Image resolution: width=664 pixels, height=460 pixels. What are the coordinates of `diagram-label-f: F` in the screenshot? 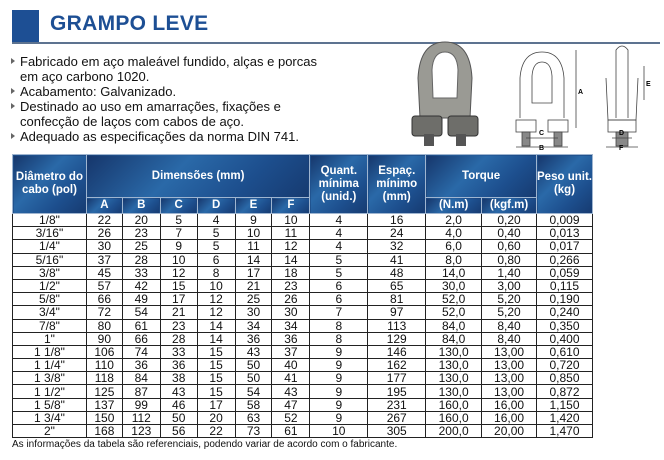 It's located at (621, 147).